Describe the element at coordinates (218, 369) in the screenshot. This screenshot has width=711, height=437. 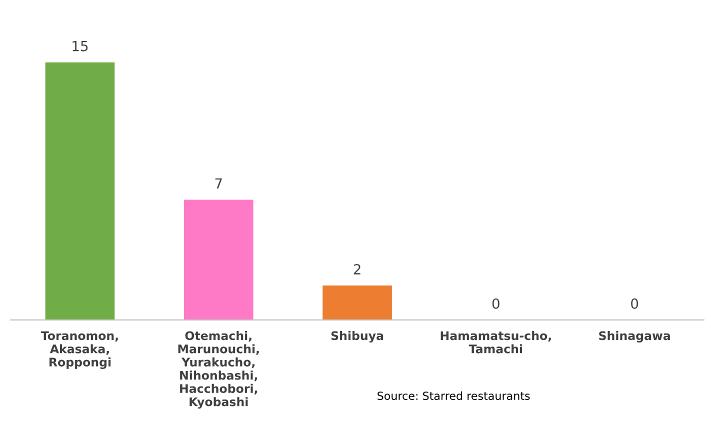
I see `x-tick-label: Otemachi, Marunouchi, Yurakucho, Nihonbashi, Hacchobori, Kyobashi` at that location.